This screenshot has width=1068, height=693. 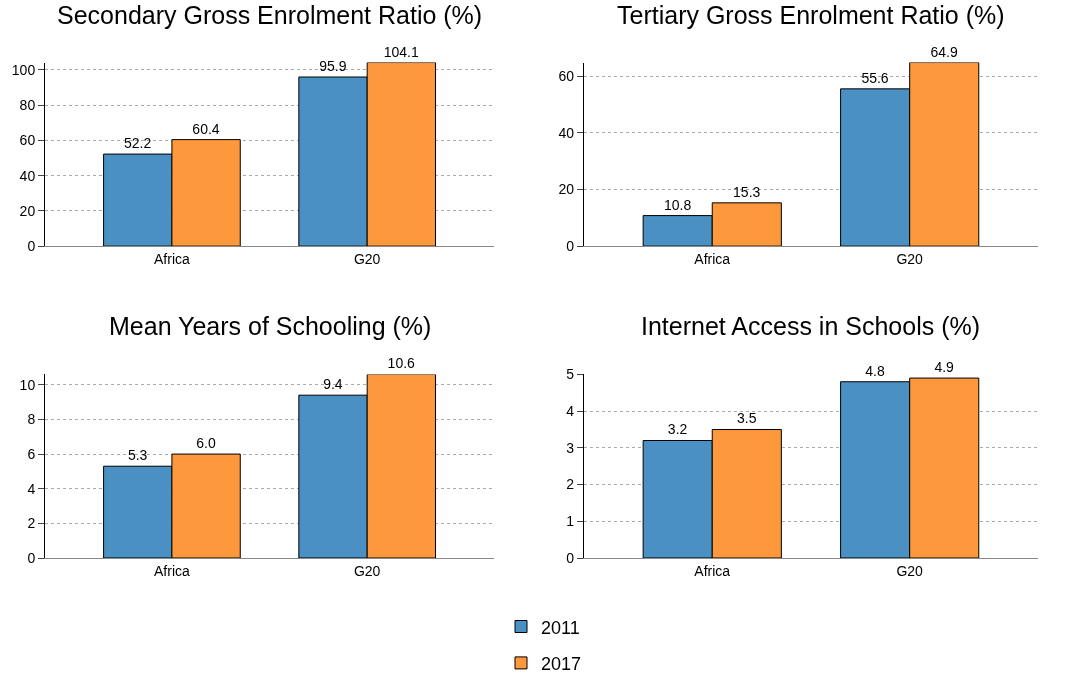 I want to click on data-label: 52.2, so click(x=138, y=143).